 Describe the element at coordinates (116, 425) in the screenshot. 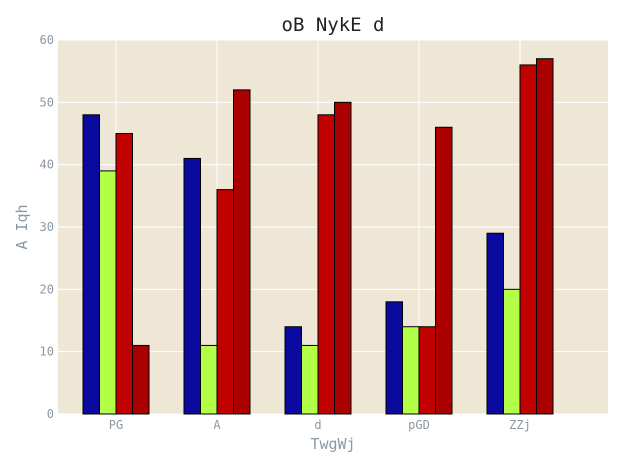

I see `x-tick-label: PG` at that location.